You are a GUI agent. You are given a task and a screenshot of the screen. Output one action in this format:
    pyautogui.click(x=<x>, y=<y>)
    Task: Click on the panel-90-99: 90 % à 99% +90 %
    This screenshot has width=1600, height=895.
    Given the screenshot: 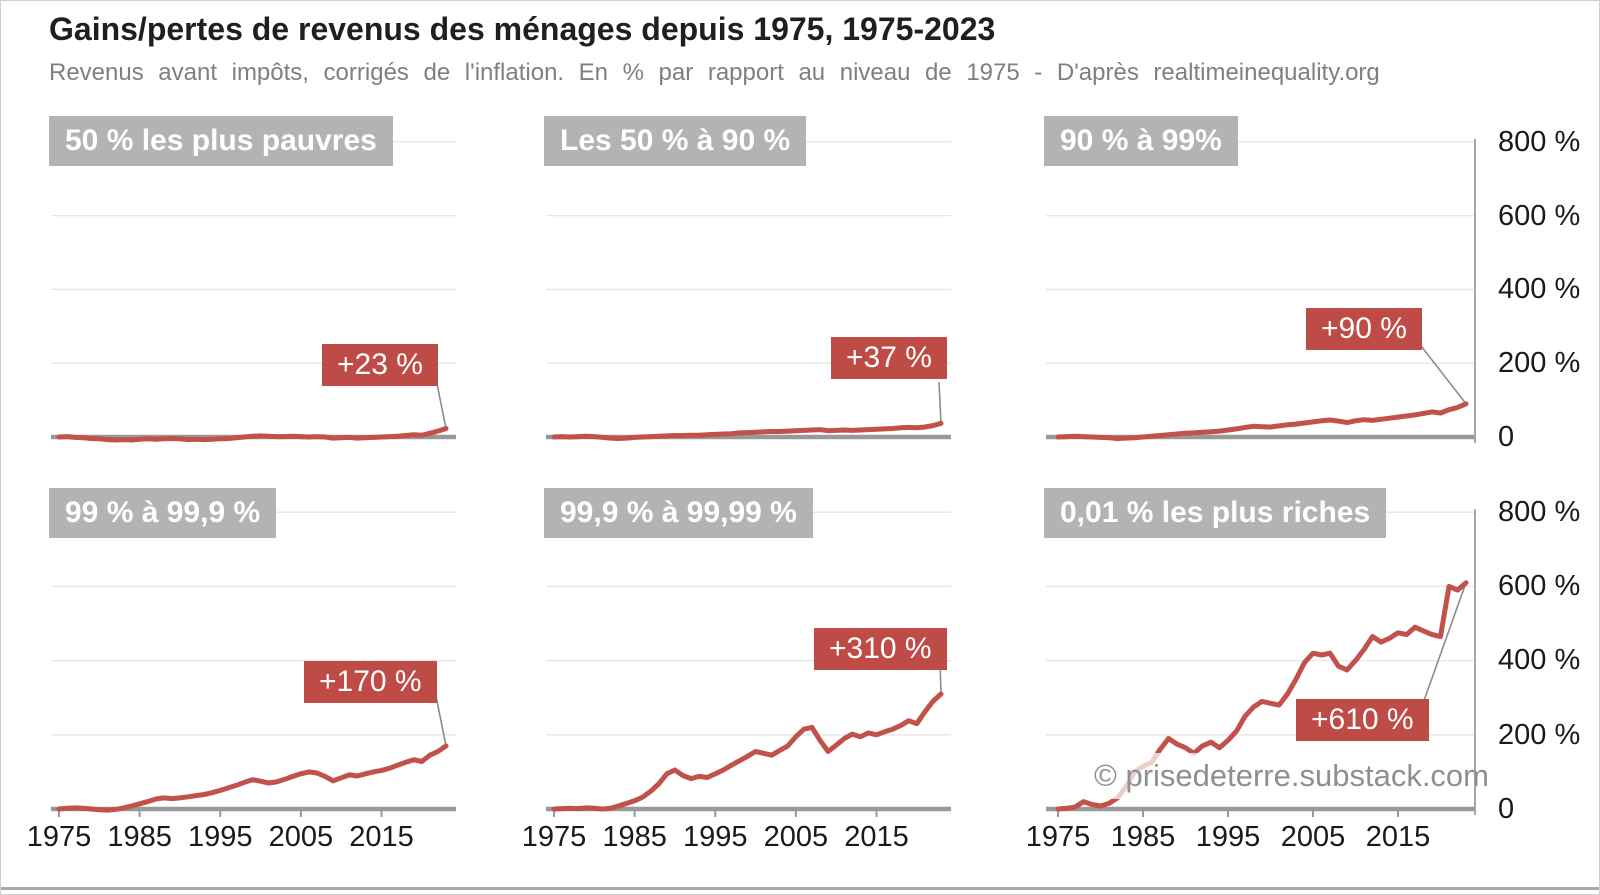 What is the action you would take?
    pyautogui.click(x=1260, y=282)
    